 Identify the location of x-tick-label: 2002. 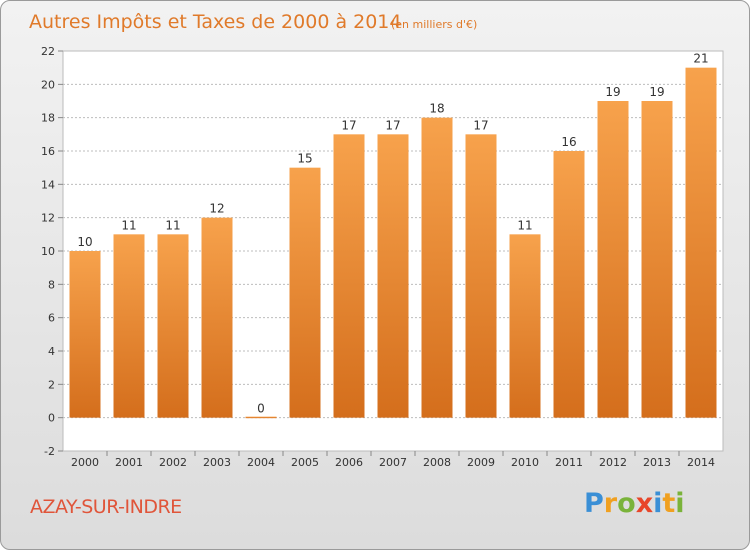
(173, 462).